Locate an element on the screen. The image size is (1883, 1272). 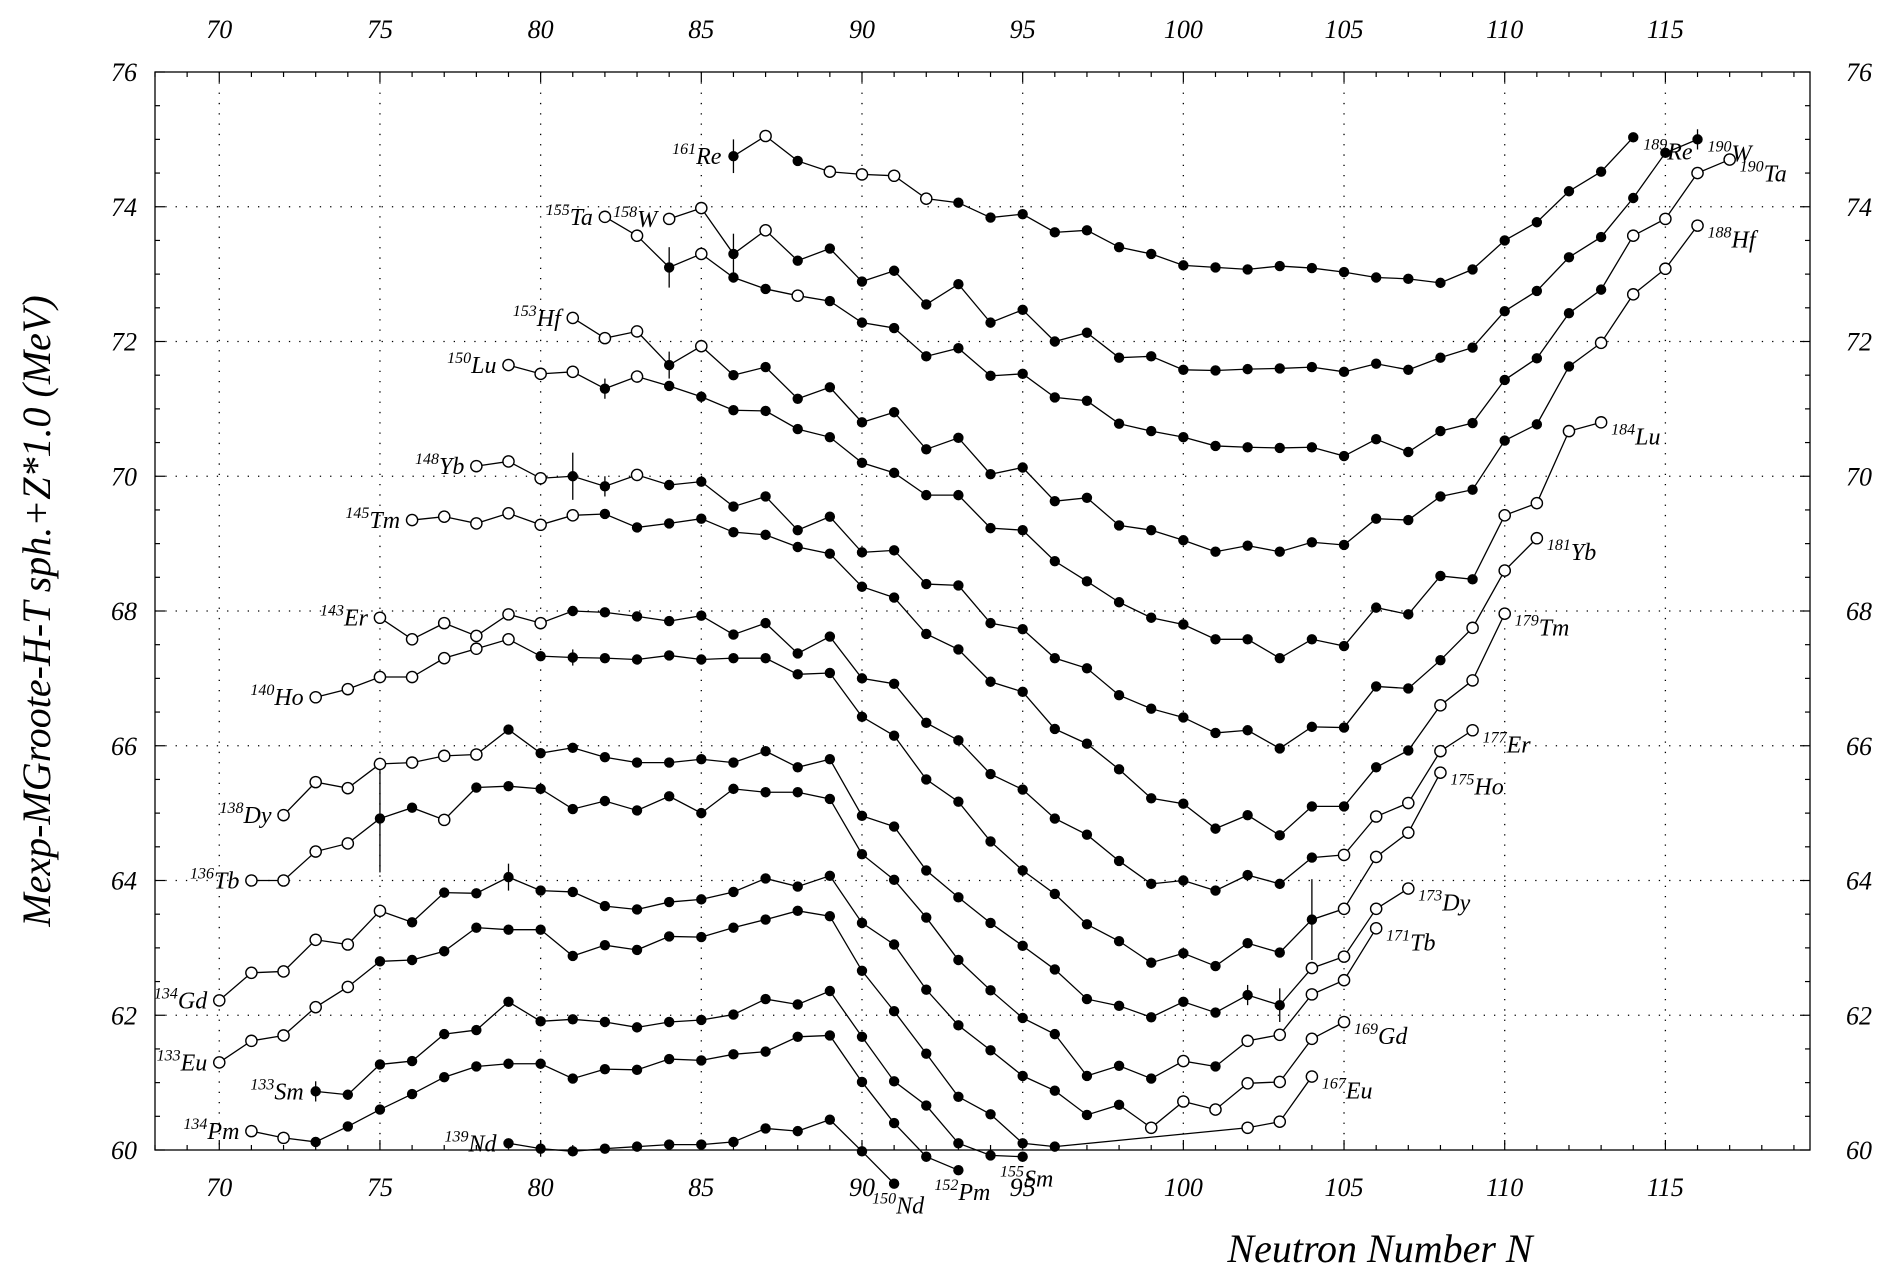
series-line-Sm is located at coordinates (669, 1074).